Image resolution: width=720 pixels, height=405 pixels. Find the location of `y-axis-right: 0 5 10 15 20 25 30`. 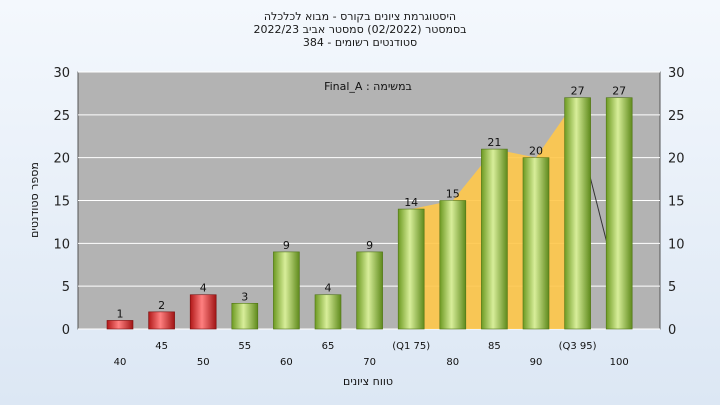

y-axis-right: 0 5 10 15 20 25 30 is located at coordinates (676, 202).